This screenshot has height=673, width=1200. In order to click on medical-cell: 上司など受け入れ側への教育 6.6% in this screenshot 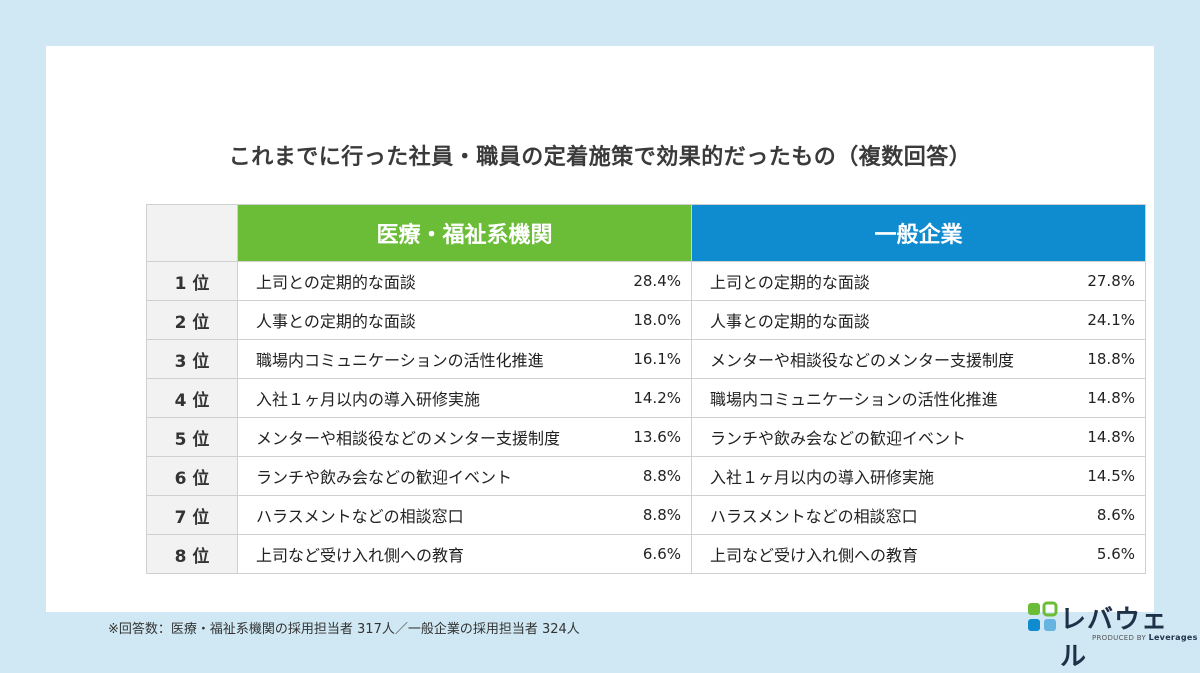, I will do `click(464, 554)`.